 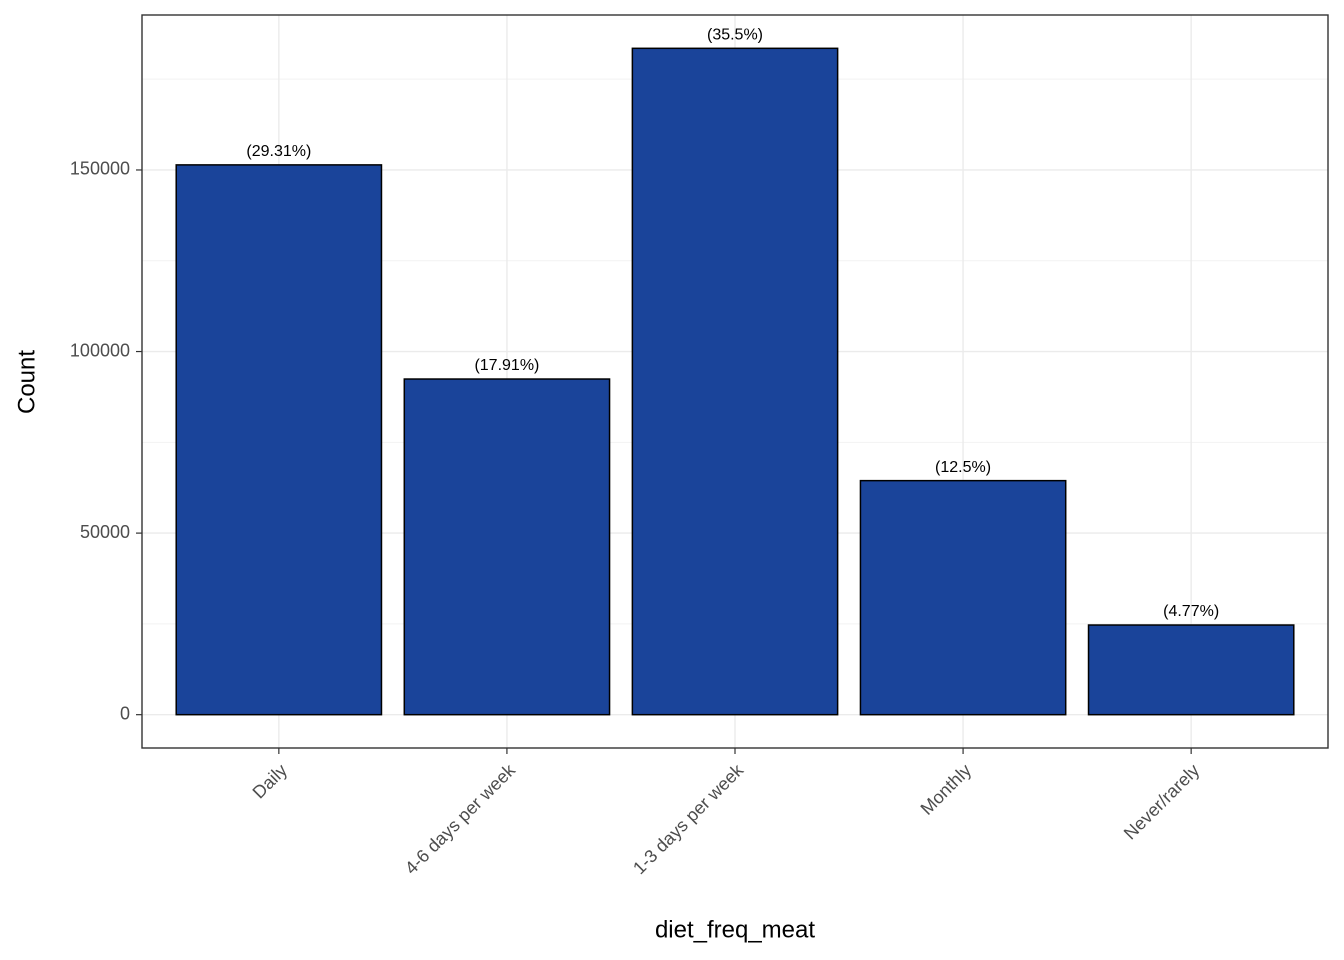 What do you see at coordinates (100, 169) in the screenshot?
I see `y-tick-label: 150000` at bounding box center [100, 169].